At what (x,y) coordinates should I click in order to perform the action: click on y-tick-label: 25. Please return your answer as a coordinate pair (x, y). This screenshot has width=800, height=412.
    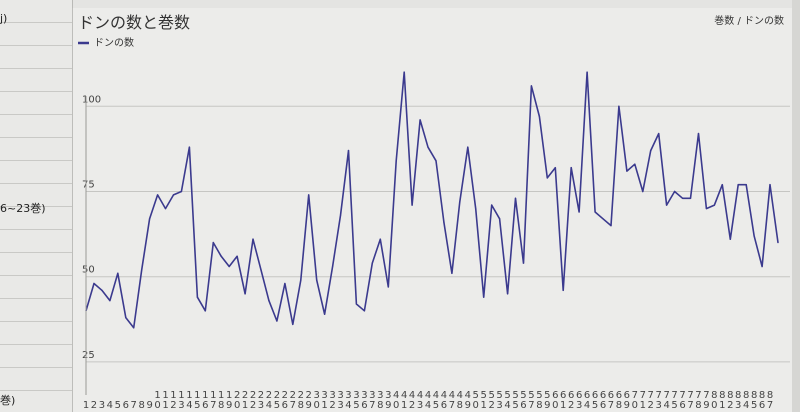
    Looking at the image, I should click on (88, 355).